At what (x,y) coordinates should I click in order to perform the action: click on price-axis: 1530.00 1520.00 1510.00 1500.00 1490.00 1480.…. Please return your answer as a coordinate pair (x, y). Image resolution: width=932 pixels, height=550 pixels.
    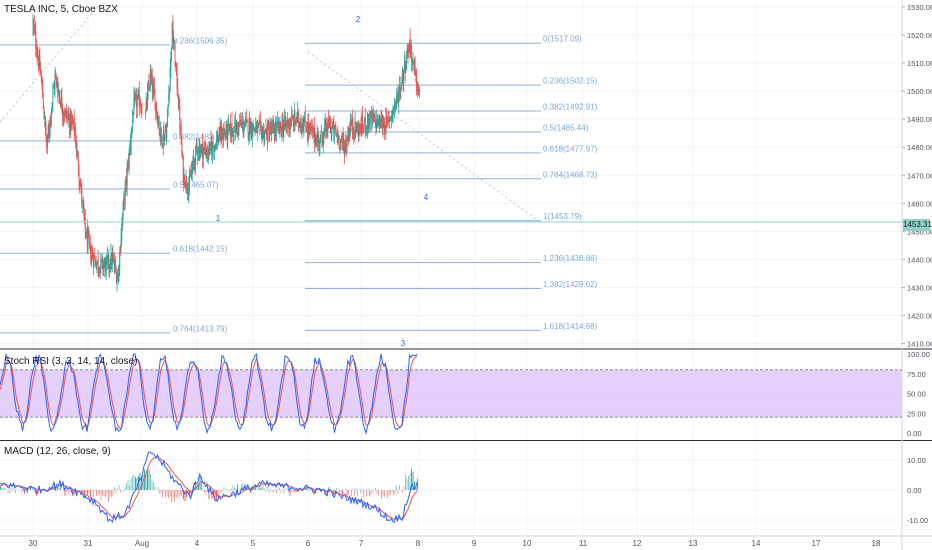
    Looking at the image, I should click on (917, 264).